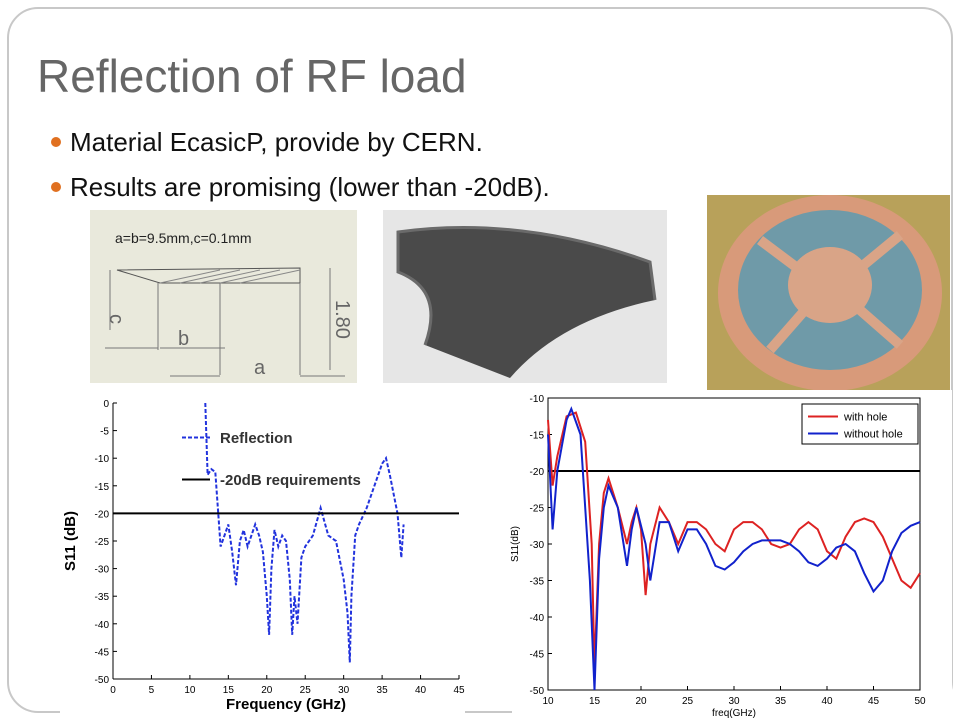 Image resolution: width=960 pixels, height=725 pixels. Describe the element at coordinates (830, 285) in the screenshot. I see `plate-center` at that location.